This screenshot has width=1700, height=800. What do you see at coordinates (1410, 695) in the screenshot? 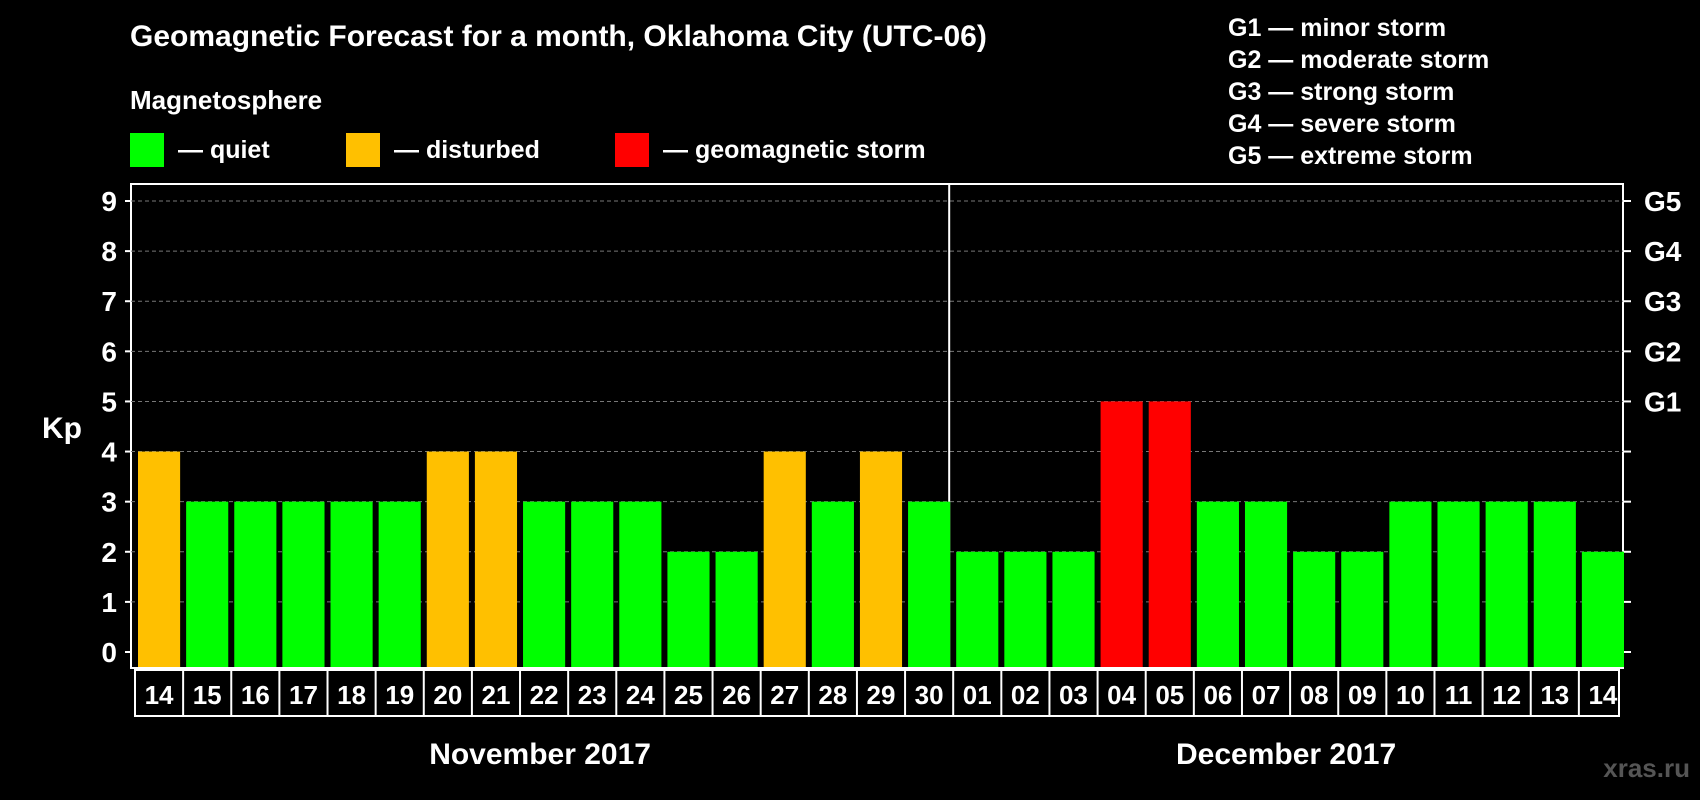
I see `x-tick-label-dec-10: 10` at bounding box center [1410, 695].